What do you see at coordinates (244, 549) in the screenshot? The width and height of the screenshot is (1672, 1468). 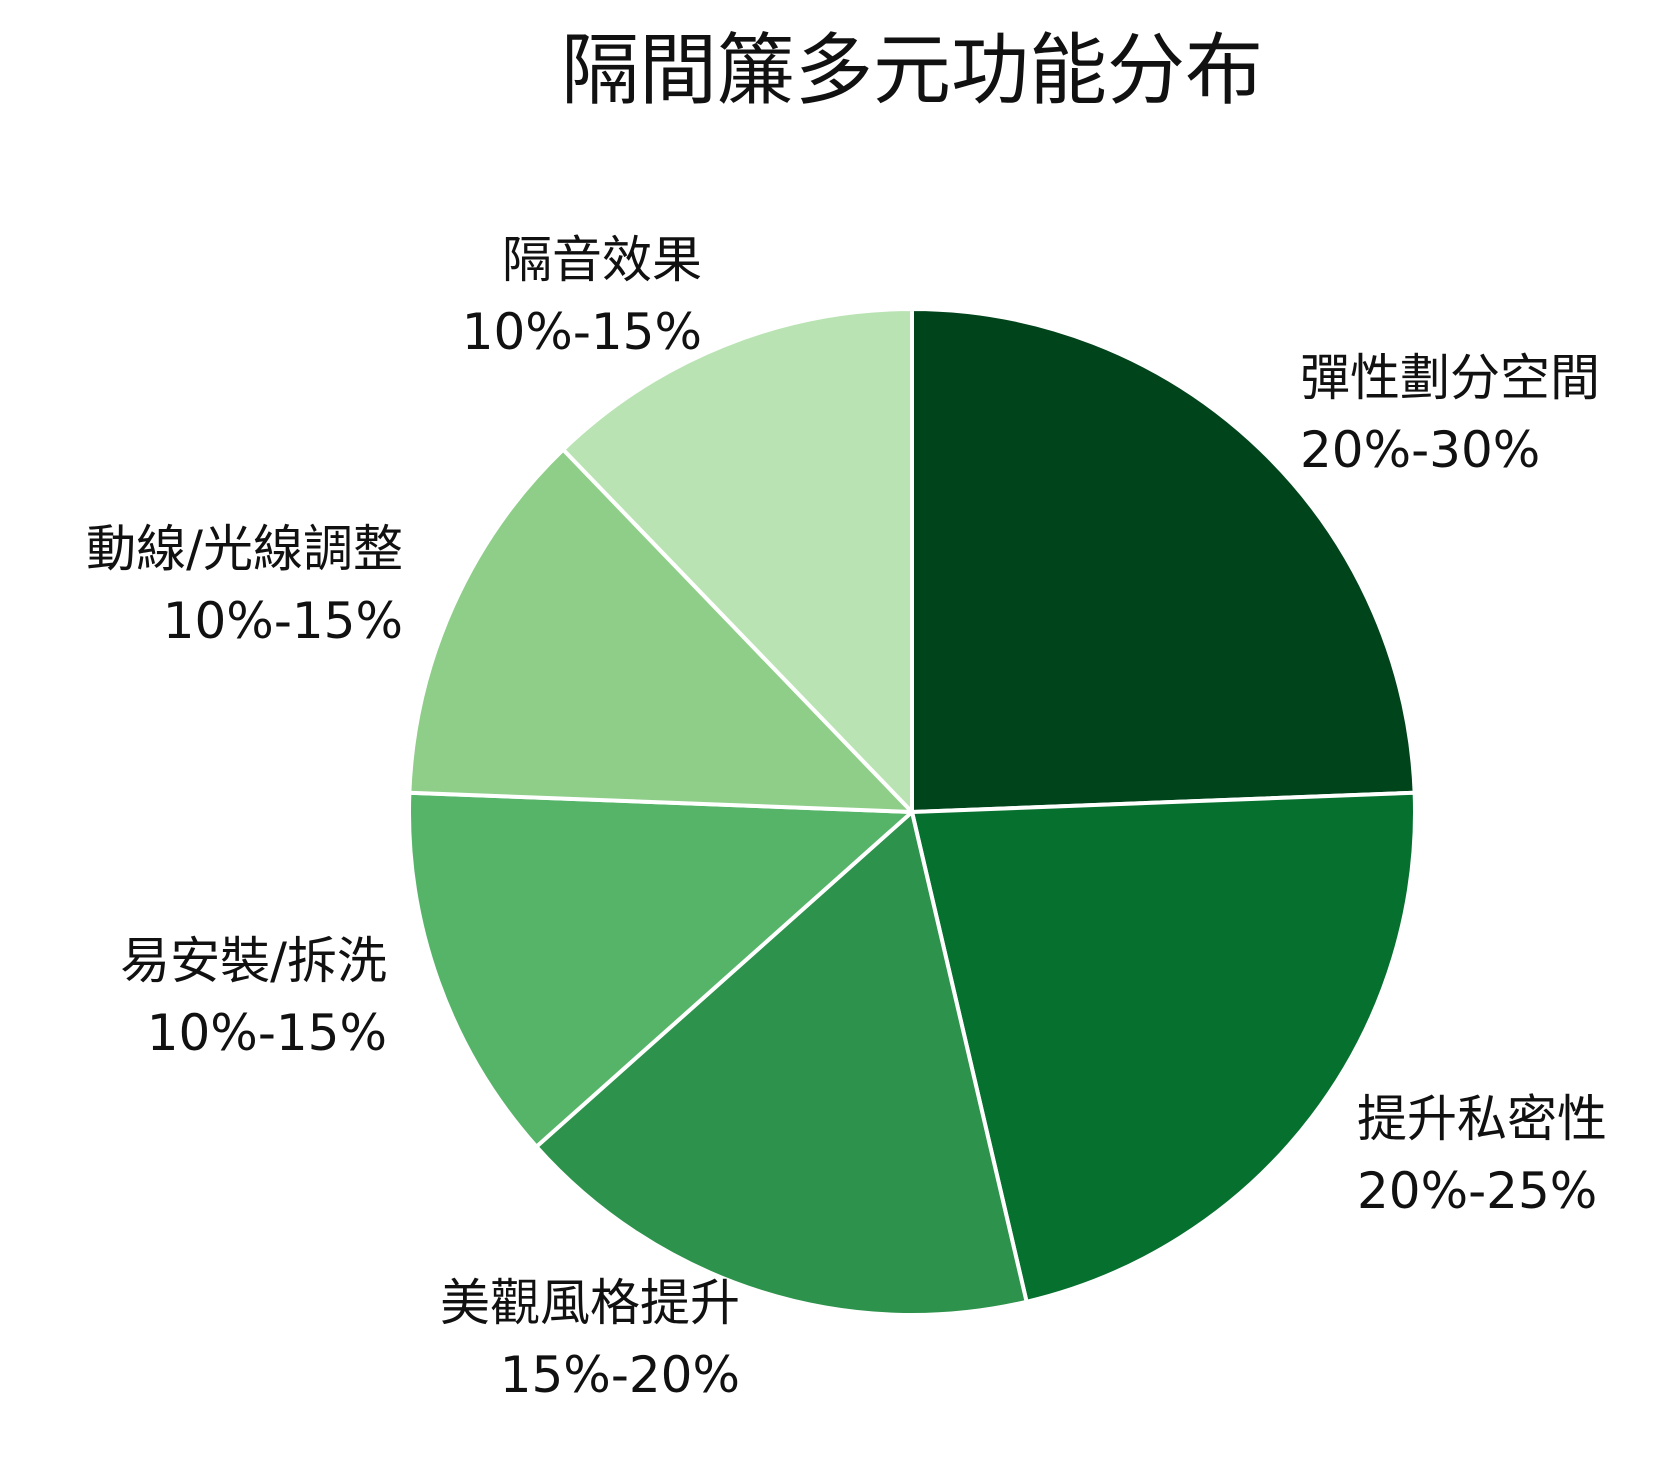 I see `slice-name-label: 動線/光線調整` at bounding box center [244, 549].